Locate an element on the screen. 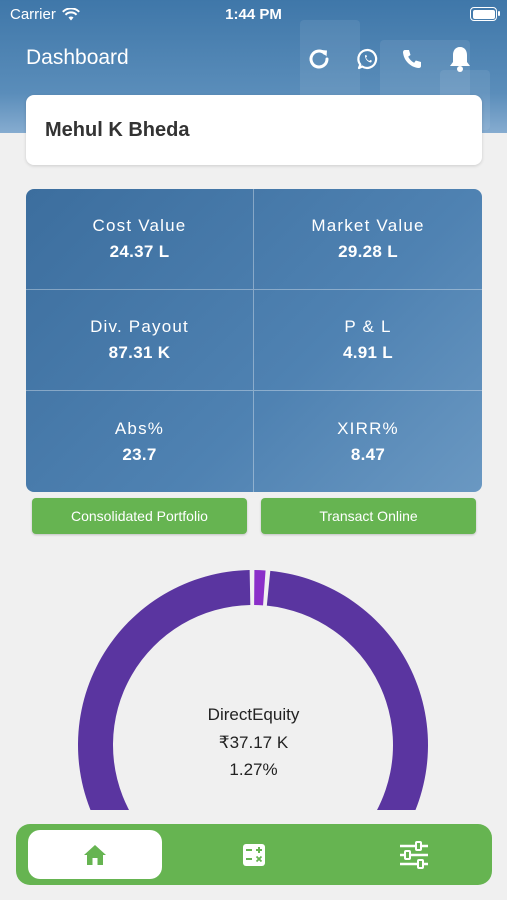 The width and height of the screenshot is (507, 900). home-icon is located at coordinates (95, 854).